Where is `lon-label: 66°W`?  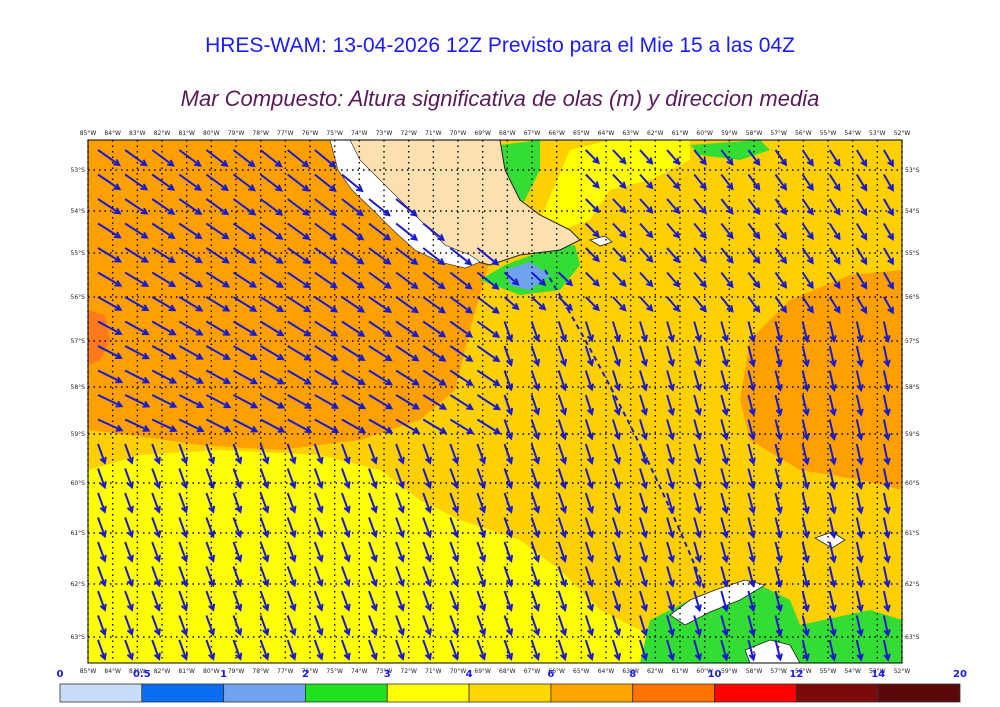
lon-label: 66°W is located at coordinates (556, 133).